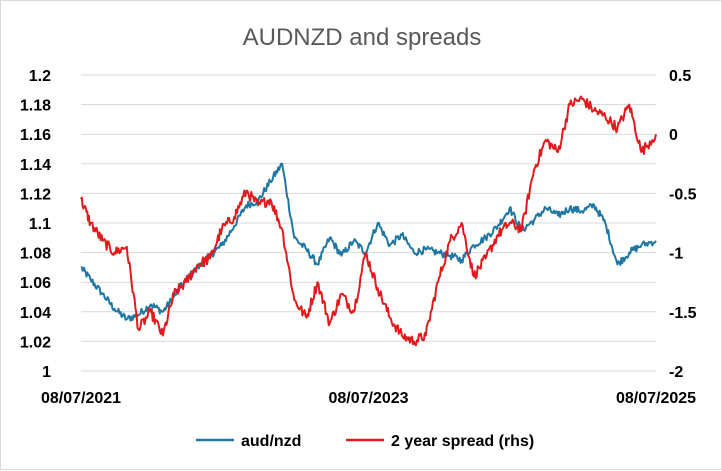  What do you see at coordinates (40, 224) in the screenshot?
I see `left-axis-tick-label: 1.1` at bounding box center [40, 224].